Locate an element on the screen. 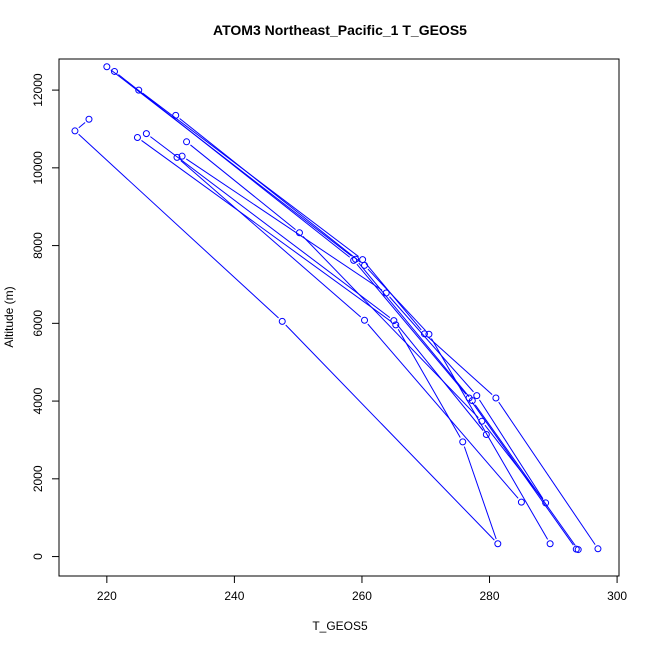 This screenshot has height=650, width=650. y-tick-label: 4000 is located at coordinates (38, 400).